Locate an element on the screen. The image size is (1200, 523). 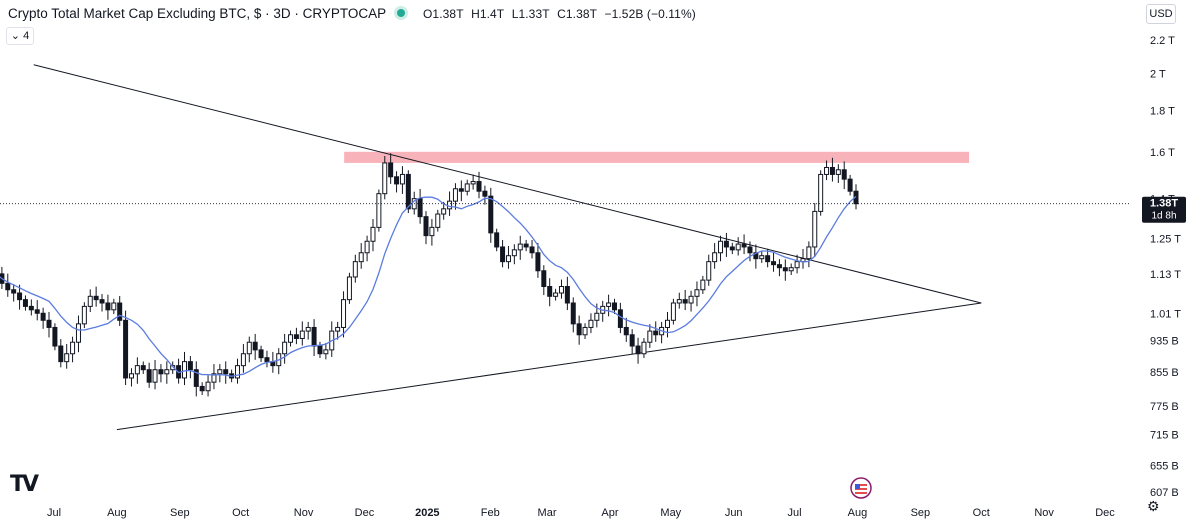
gear-icon: ⚙ is located at coordinates (1153, 506).